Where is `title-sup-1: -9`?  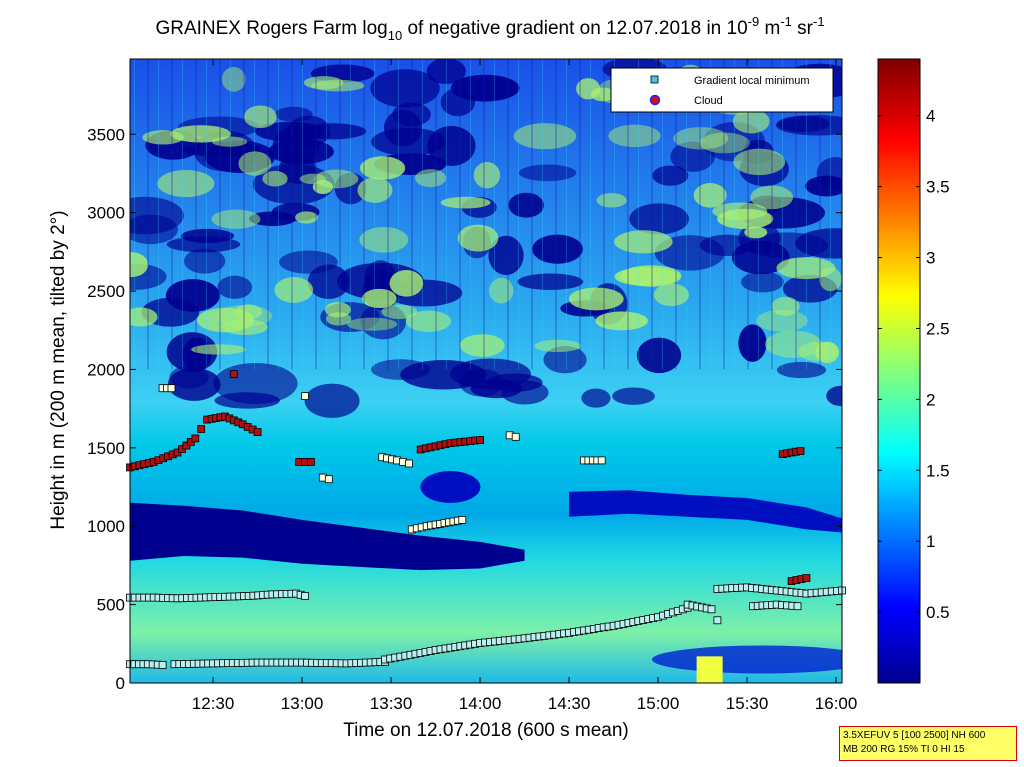 title-sup-1: -9 is located at coordinates (754, 21).